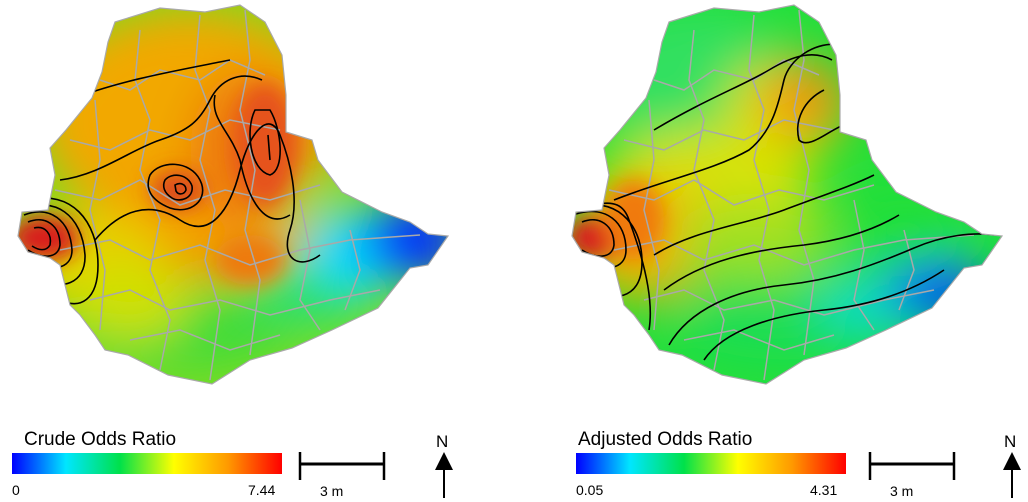  What do you see at coordinates (912, 466) in the screenshot?
I see `adjusted-odds-scale-bar` at bounding box center [912, 466].